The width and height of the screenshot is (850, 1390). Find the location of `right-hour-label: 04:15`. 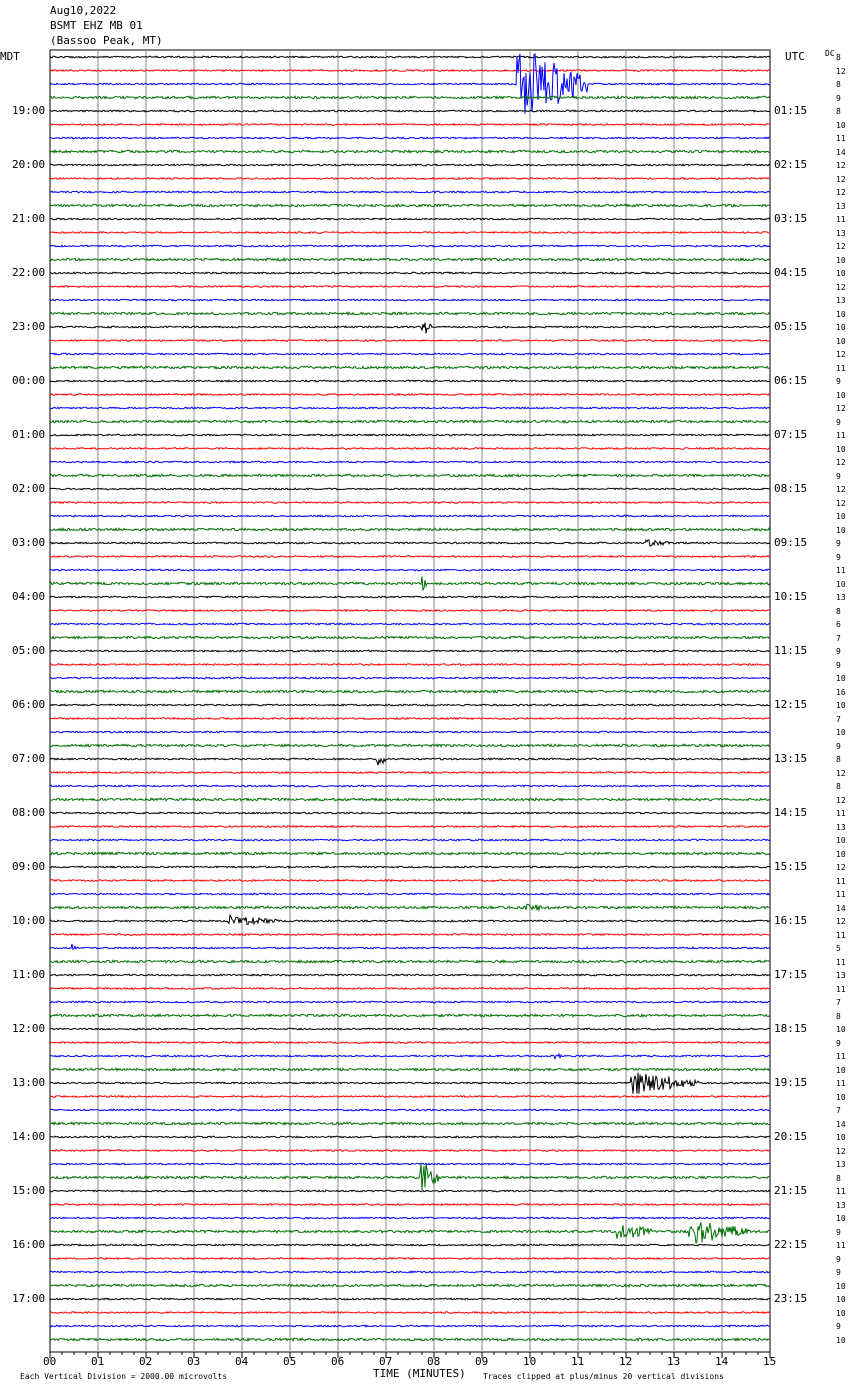

right-hour-label: 04:15 is located at coordinates (791, 272).